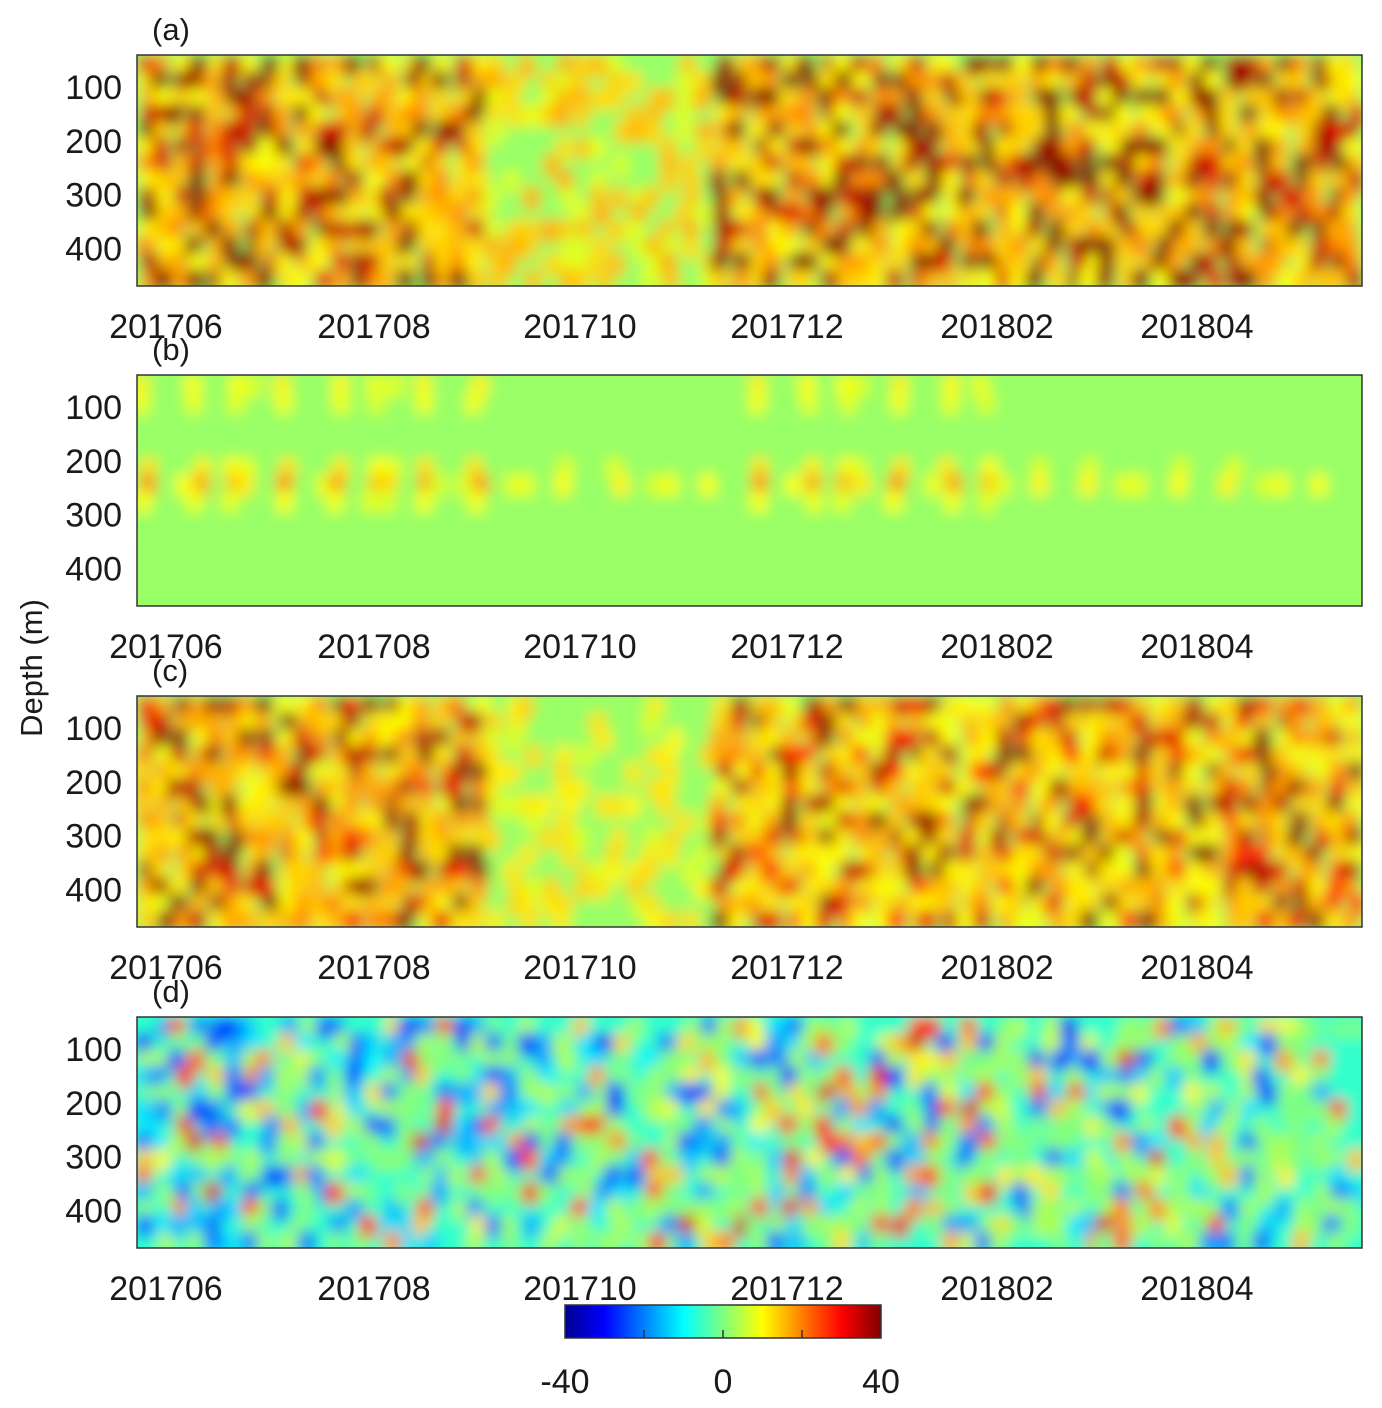 Image resolution: width=1382 pixels, height=1408 pixels. I want to click on plot-frame, so click(749, 170).